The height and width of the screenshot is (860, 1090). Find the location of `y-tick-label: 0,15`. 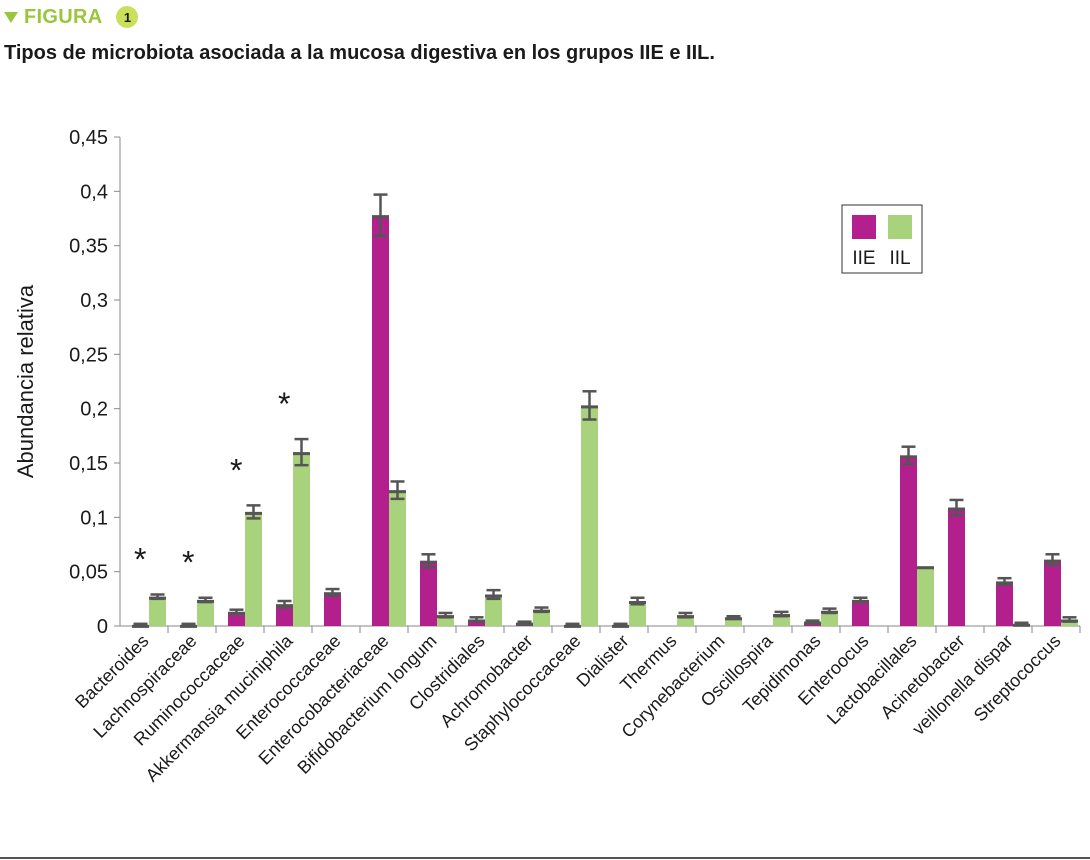

y-tick-label: 0,15 is located at coordinates (88, 464).